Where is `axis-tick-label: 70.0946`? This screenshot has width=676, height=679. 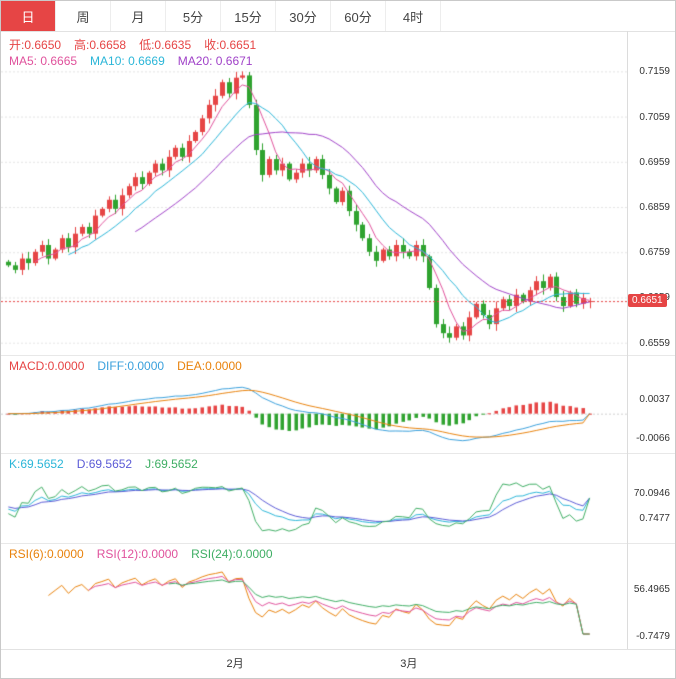 axis-tick-label: 70.0946 is located at coordinates (651, 493).